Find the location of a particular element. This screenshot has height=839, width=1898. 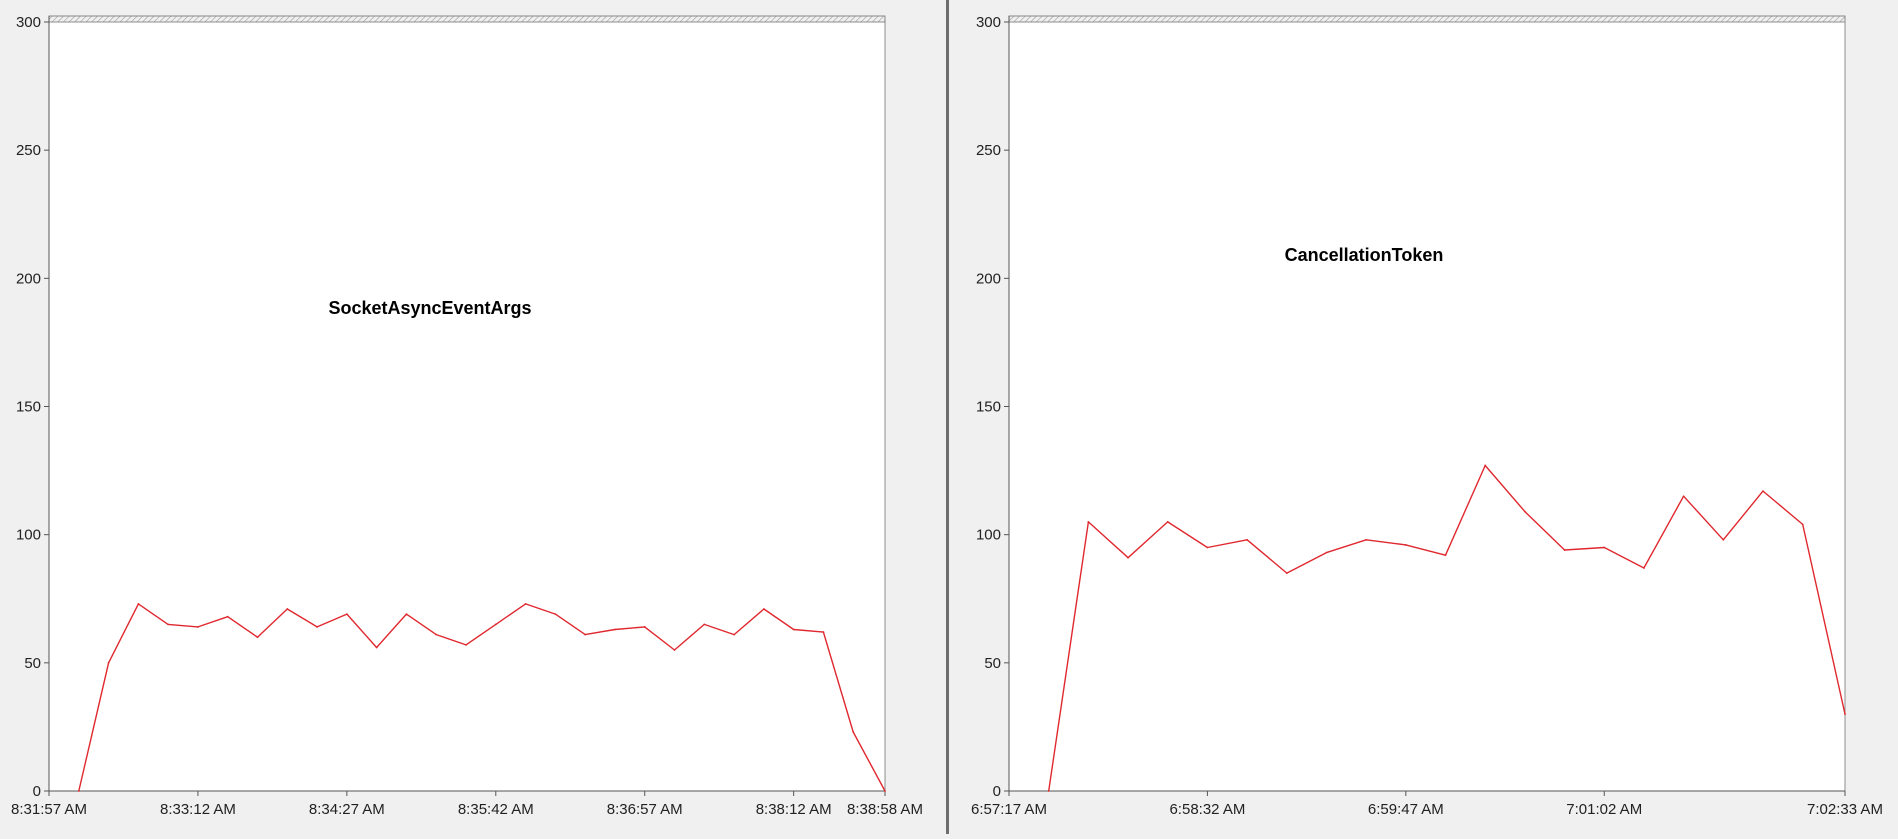

x-tick-label: 8:38:58 AM is located at coordinates (885, 809).